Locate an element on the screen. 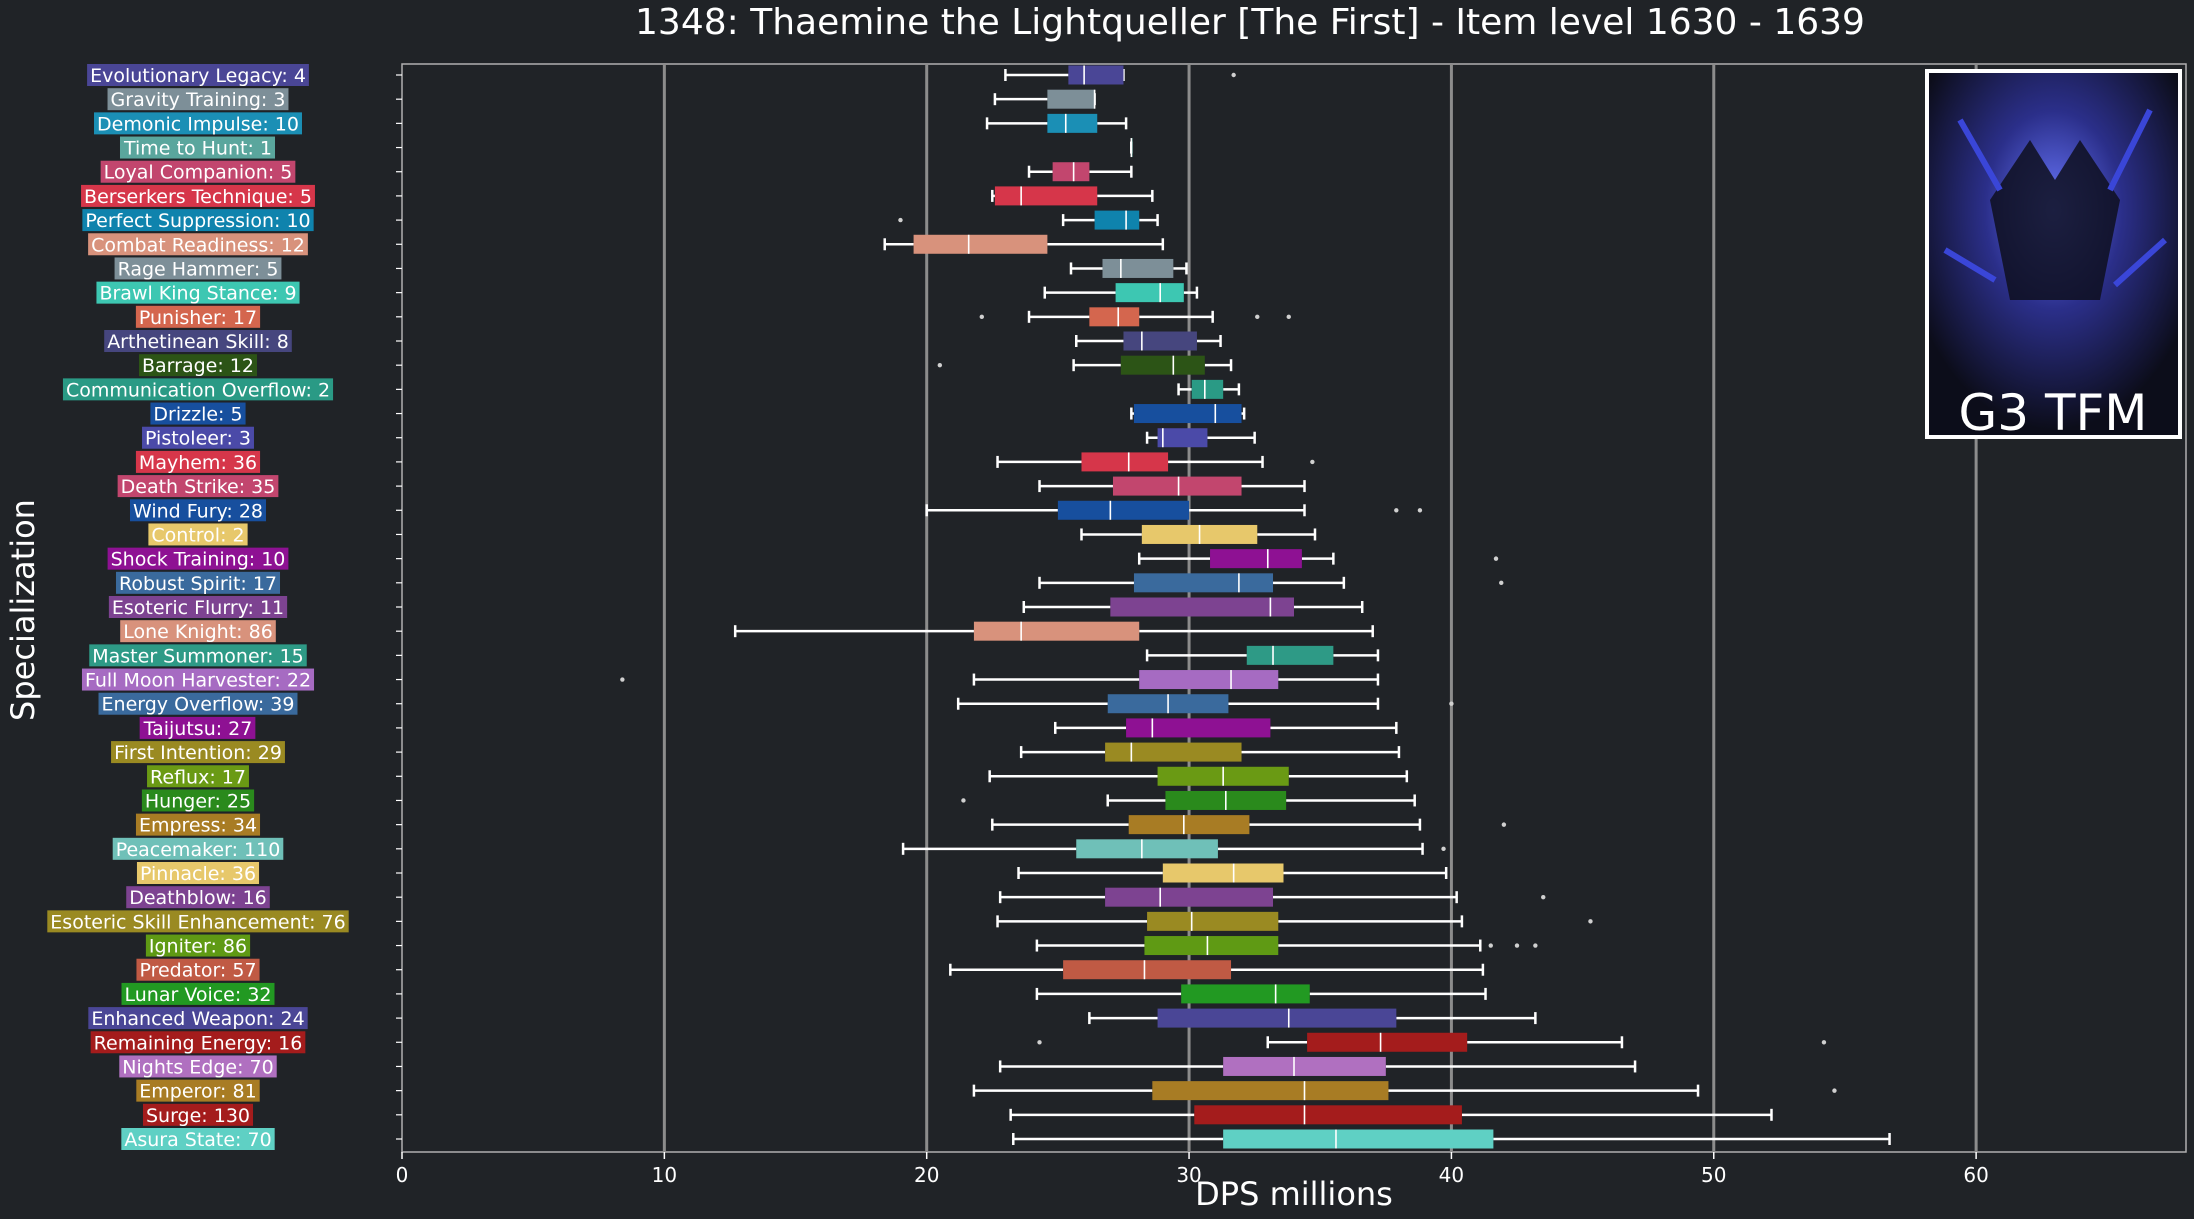 The image size is (2194, 1219). category-label: Loyal Companion: 5 is located at coordinates (198, 173).